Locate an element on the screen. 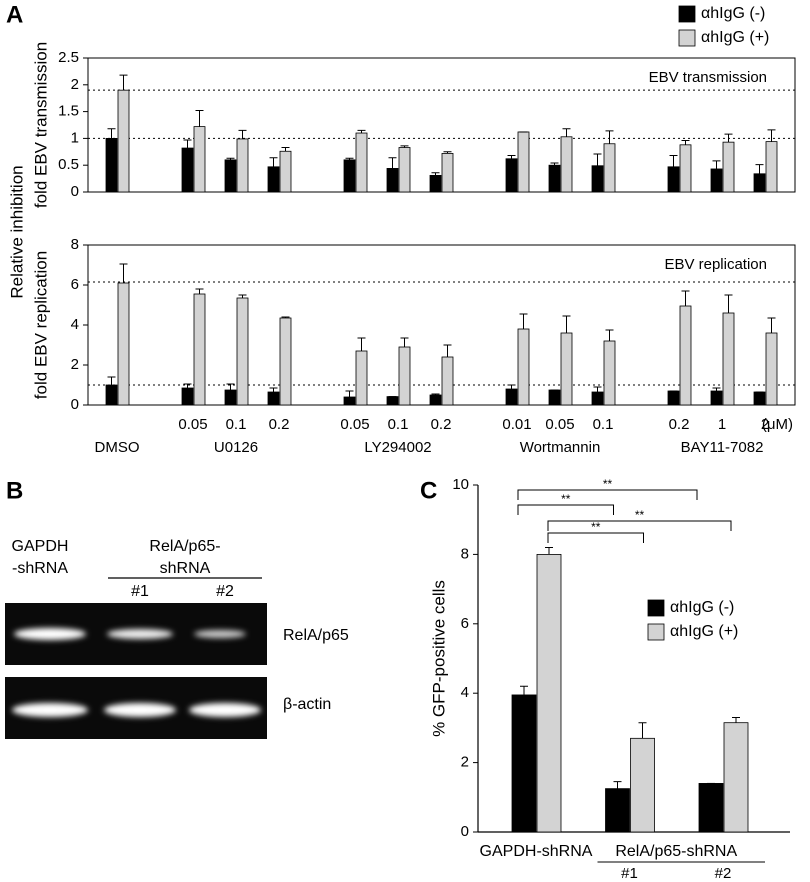 The width and height of the screenshot is (810, 882). y-axis-label: fold EBV replication is located at coordinates (40, 325).